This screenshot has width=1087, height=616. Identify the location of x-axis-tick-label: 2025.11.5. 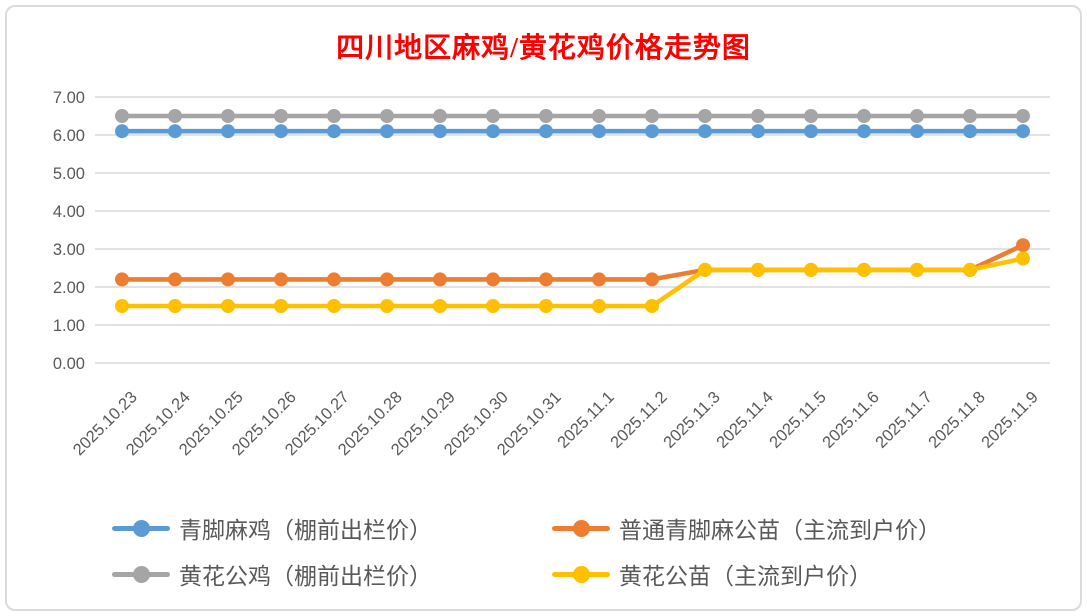
(798, 420).